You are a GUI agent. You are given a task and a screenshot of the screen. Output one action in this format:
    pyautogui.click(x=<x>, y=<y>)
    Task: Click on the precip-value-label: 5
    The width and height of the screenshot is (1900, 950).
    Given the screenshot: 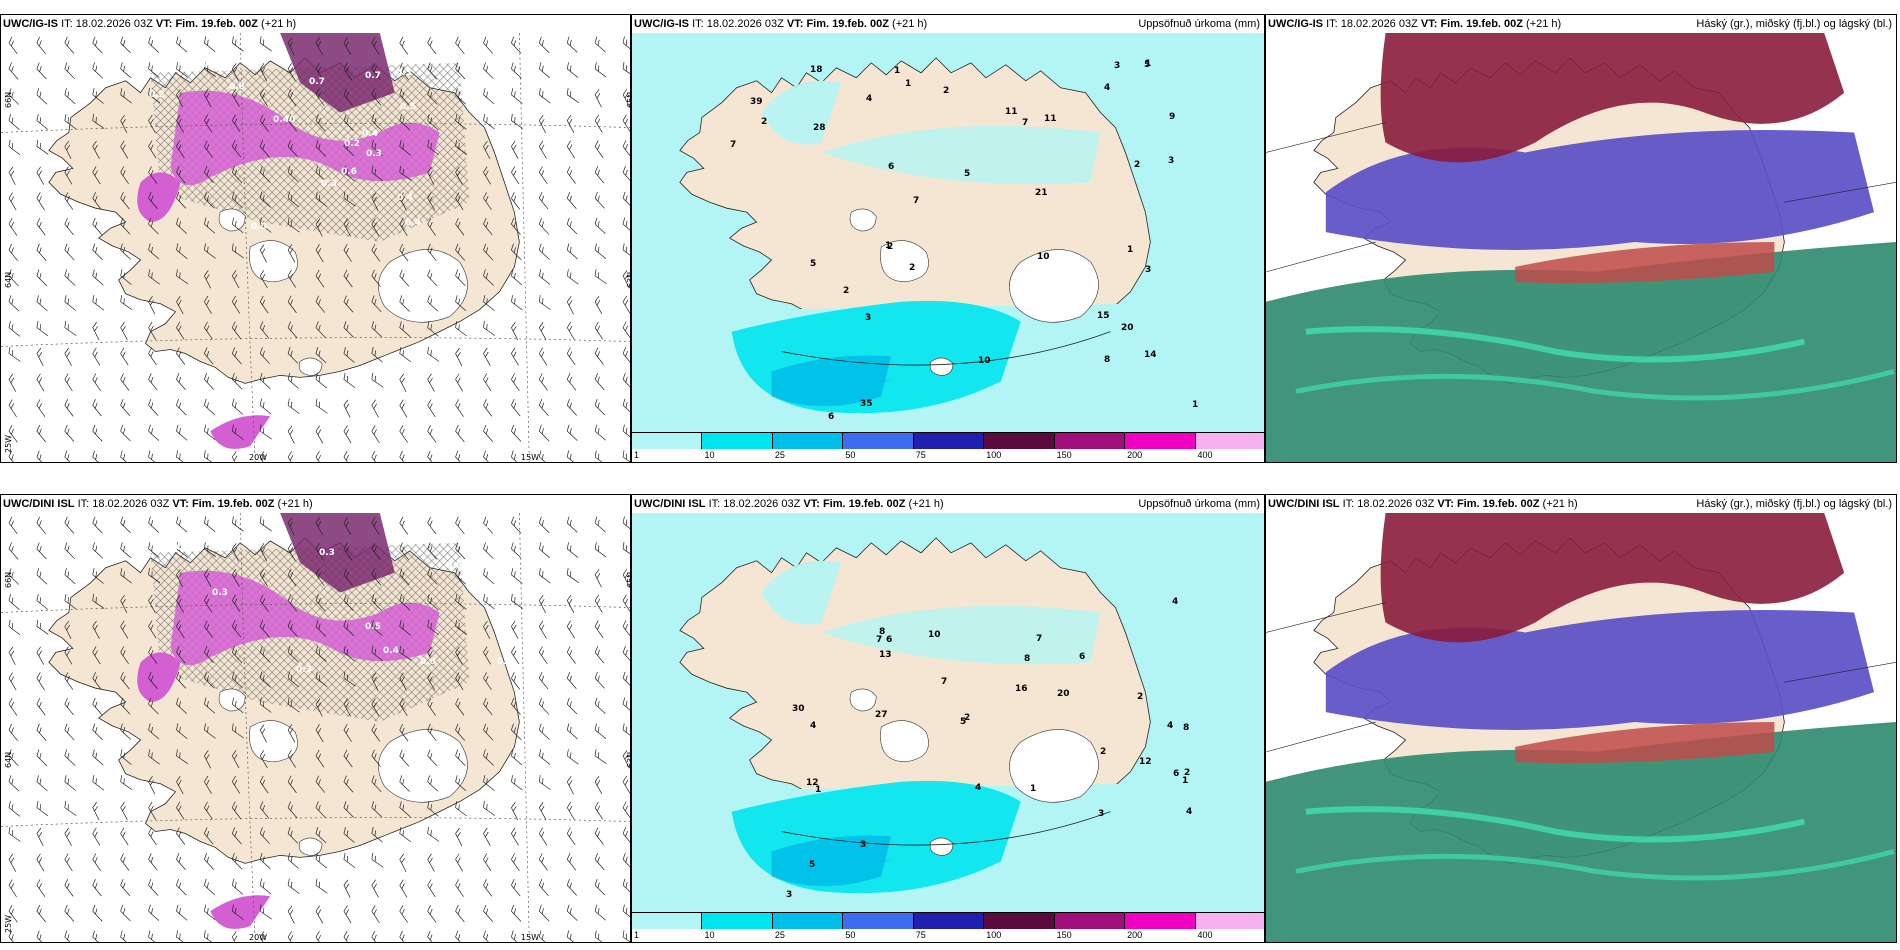 What is the action you would take?
    pyautogui.click(x=963, y=722)
    